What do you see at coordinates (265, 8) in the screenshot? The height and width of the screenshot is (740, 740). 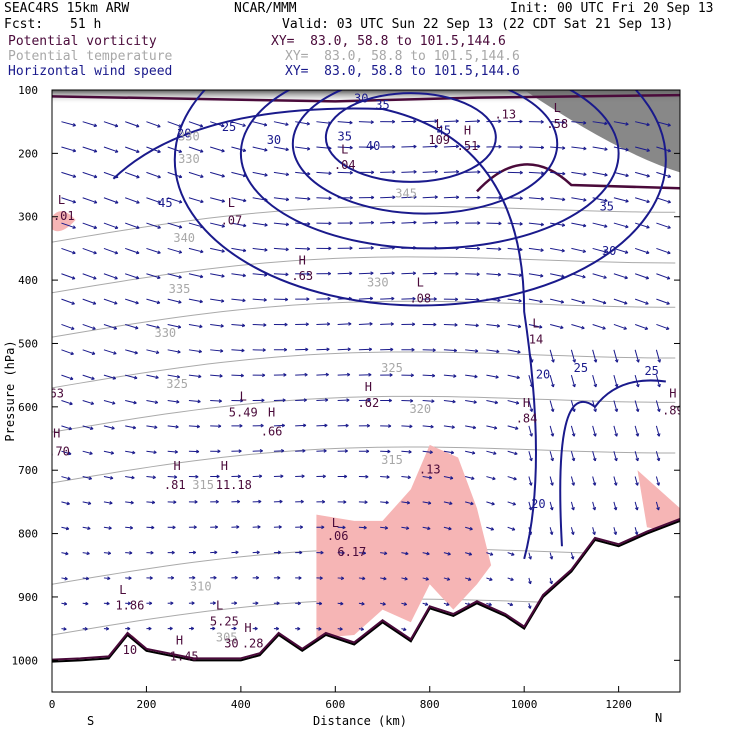 I see `org-label: NCAR/MMM` at bounding box center [265, 8].